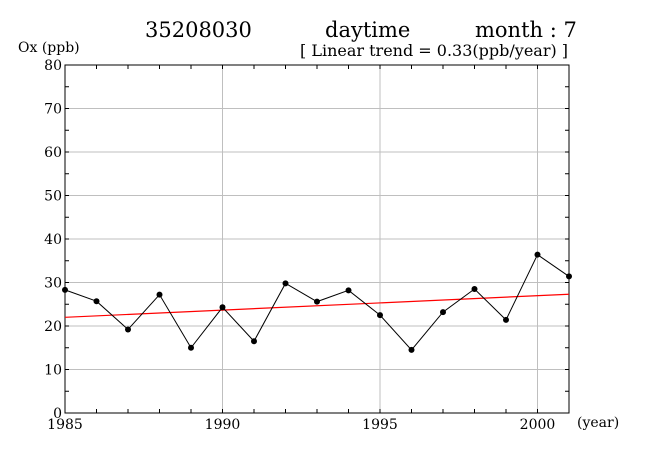  Describe the element at coordinates (526, 30) in the screenshot. I see `chart-title-month: month : 7` at that location.